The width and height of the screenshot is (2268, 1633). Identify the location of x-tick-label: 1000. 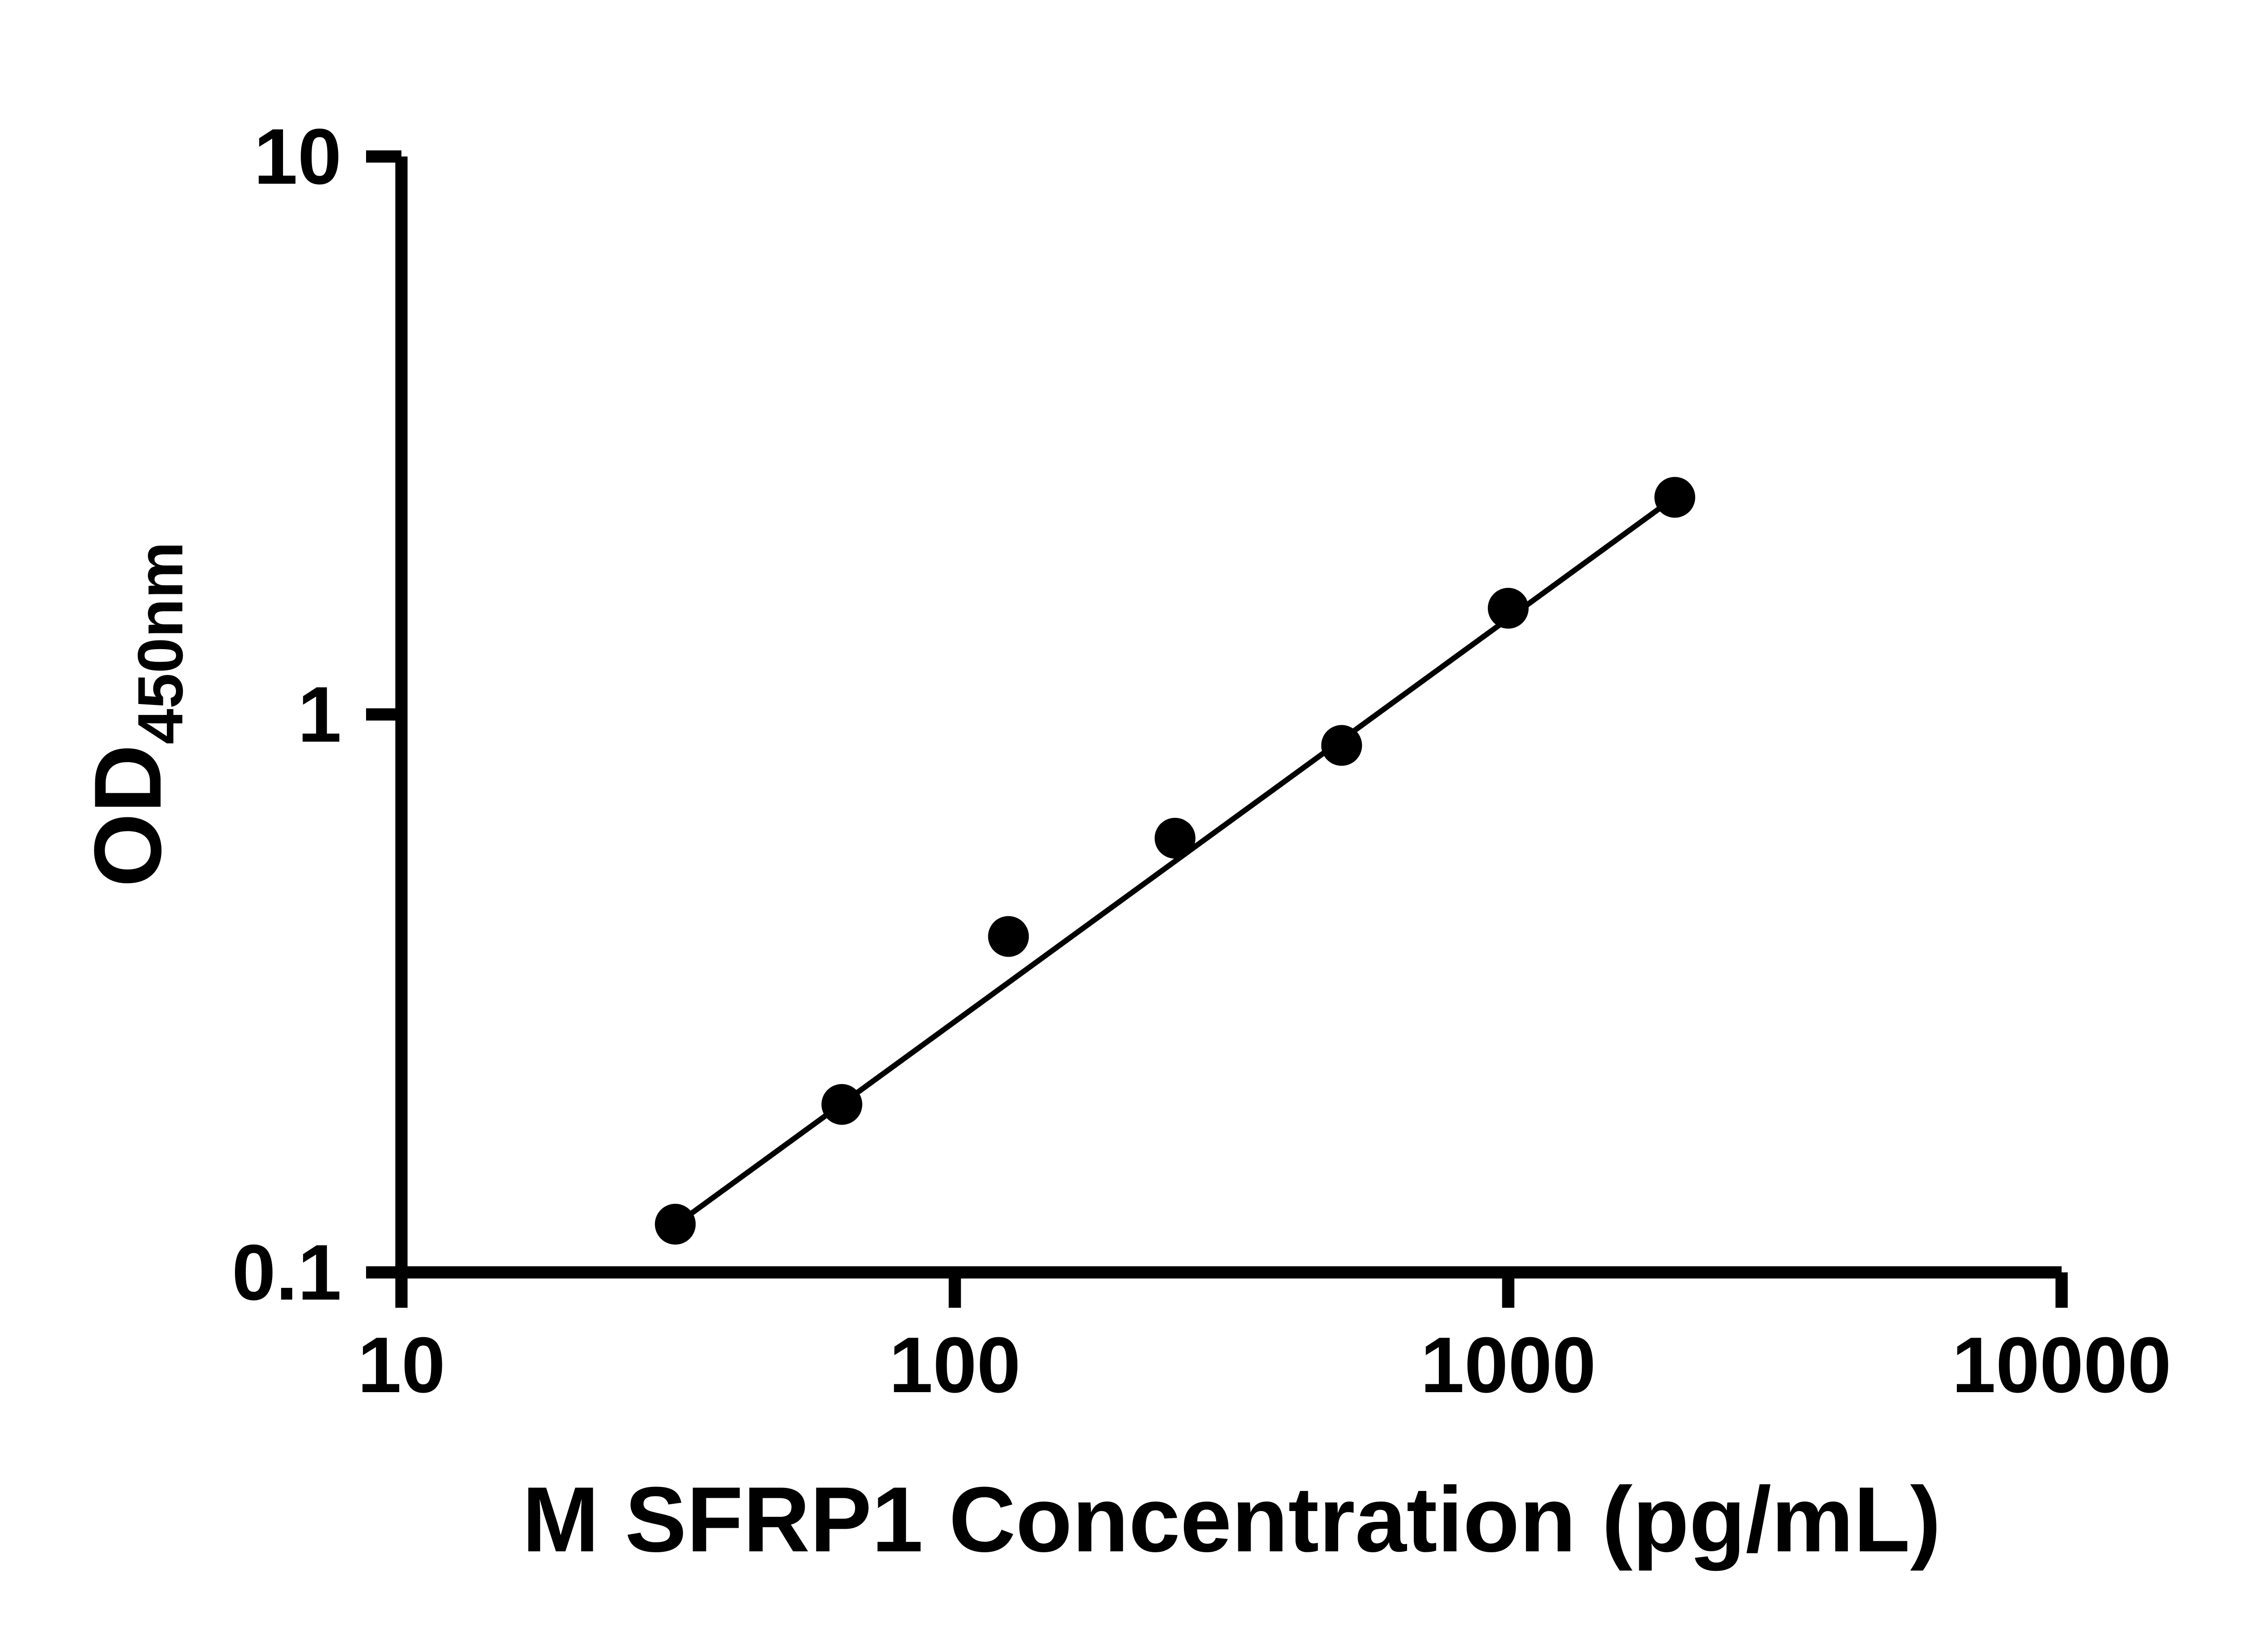
(1508, 1364).